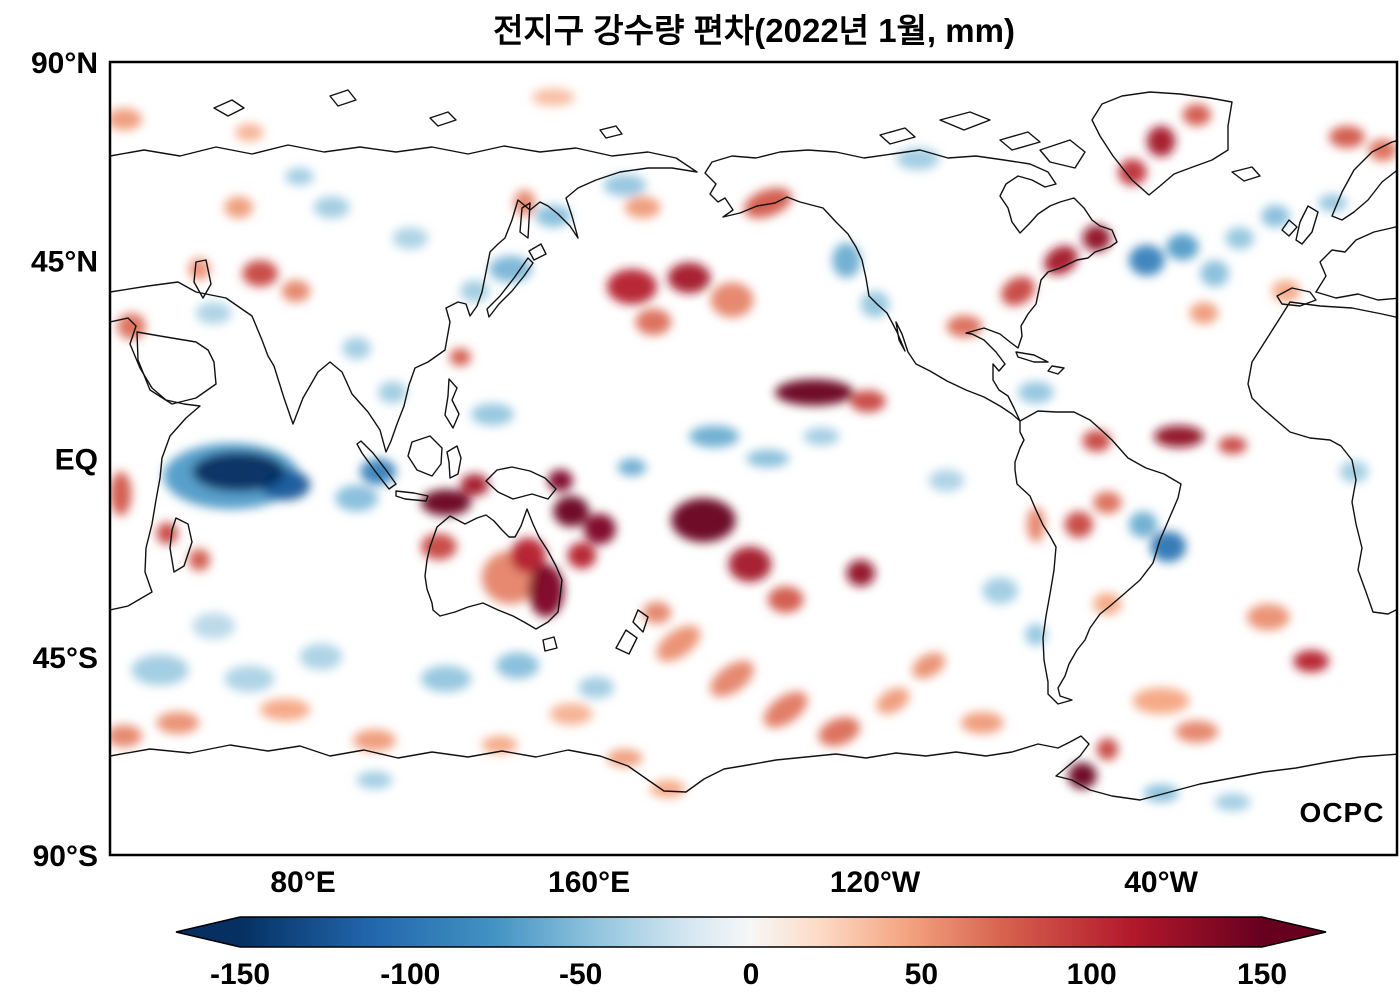 The height and width of the screenshot is (1001, 1400). What do you see at coordinates (452, 403) in the screenshot?
I see `coastline-philippines` at bounding box center [452, 403].